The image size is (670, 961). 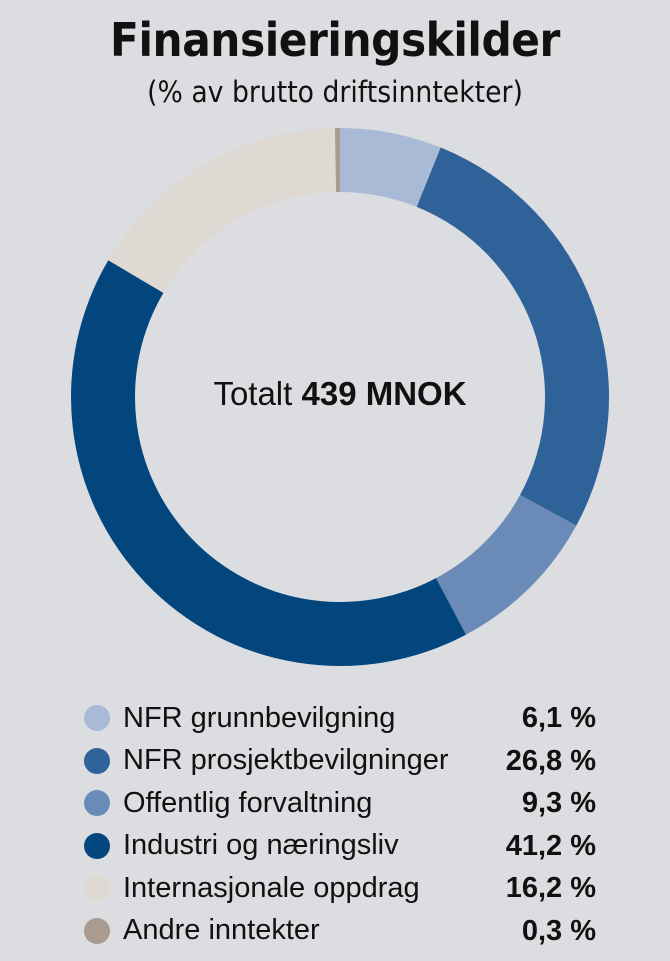 What do you see at coordinates (286, 760) in the screenshot?
I see `legend-label: NFR prosjektbevilgninger` at bounding box center [286, 760].